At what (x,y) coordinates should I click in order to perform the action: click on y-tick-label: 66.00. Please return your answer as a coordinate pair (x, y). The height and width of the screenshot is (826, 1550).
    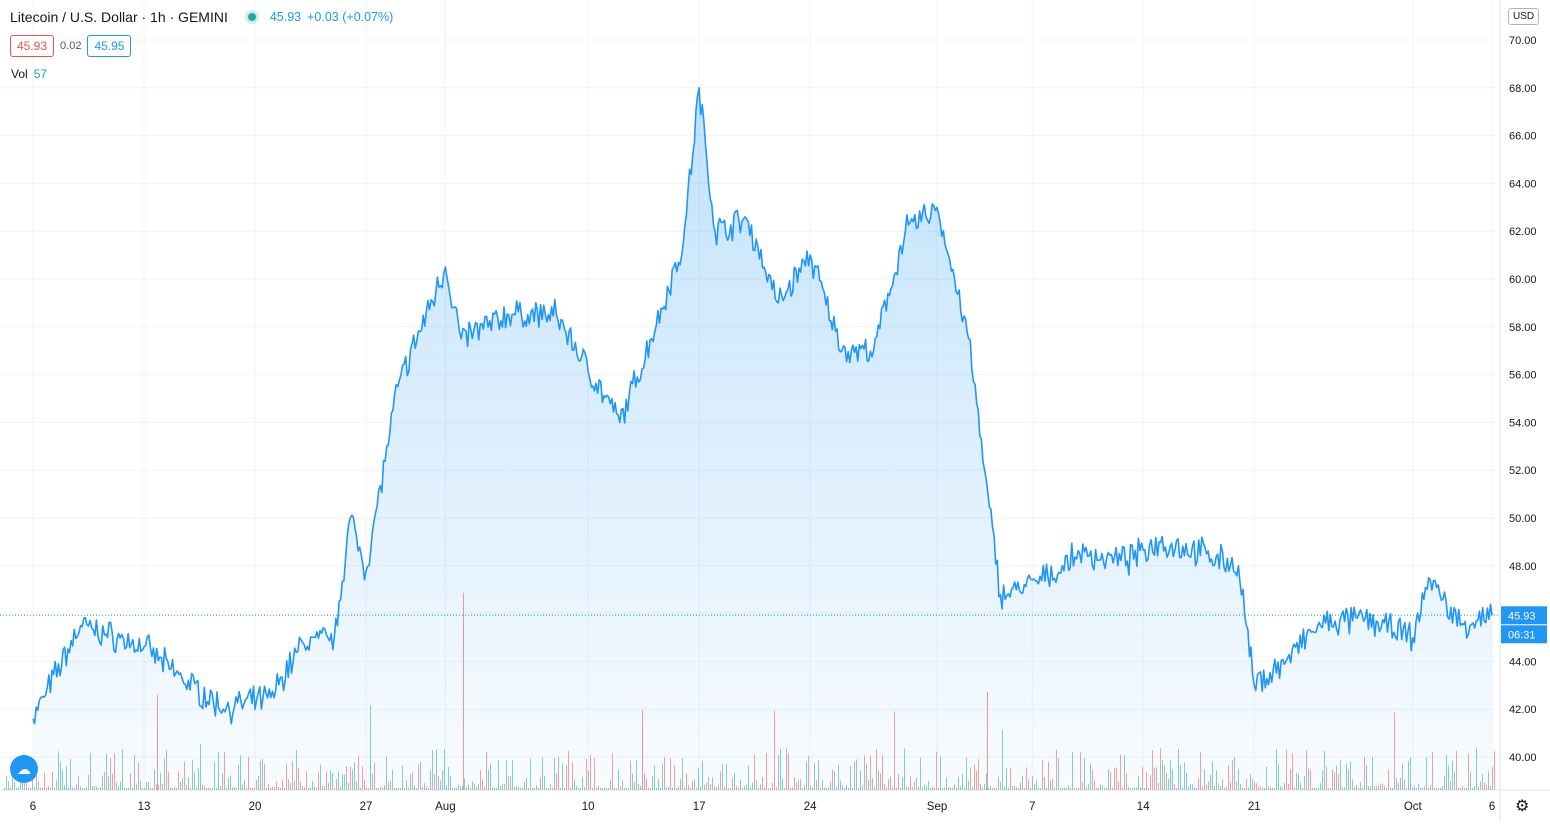
    Looking at the image, I should click on (1523, 137).